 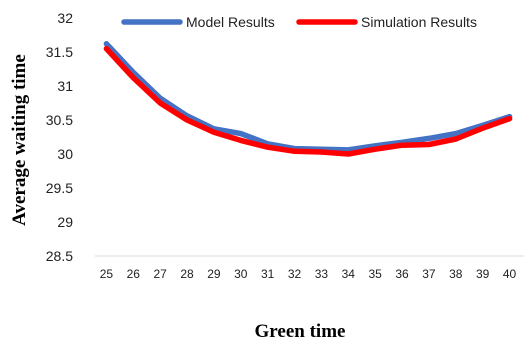 What do you see at coordinates (376, 274) in the screenshot?
I see `x-tick-label: 35` at bounding box center [376, 274].